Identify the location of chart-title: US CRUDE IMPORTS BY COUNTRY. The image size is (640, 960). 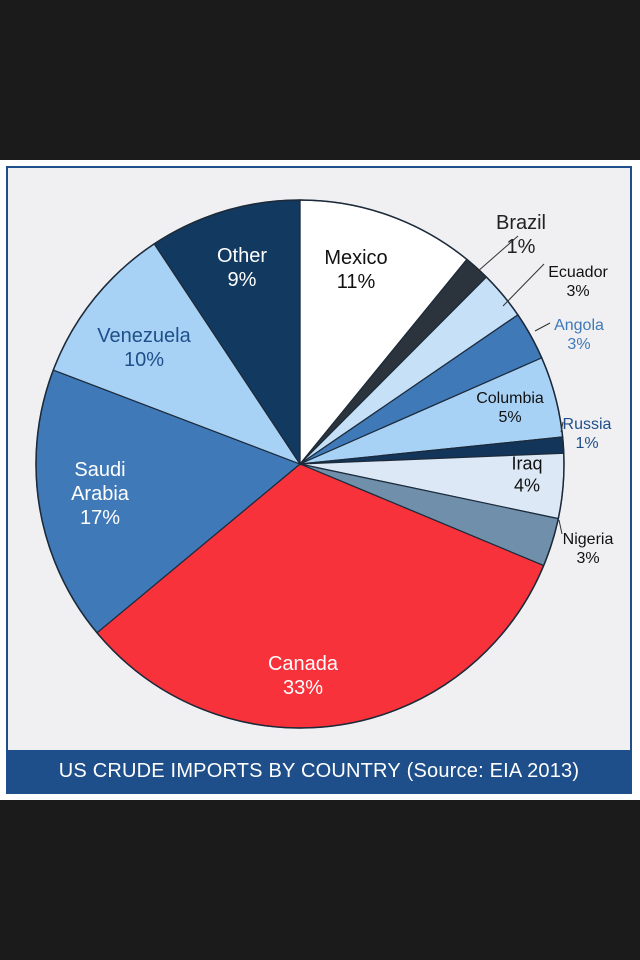
(229, 770).